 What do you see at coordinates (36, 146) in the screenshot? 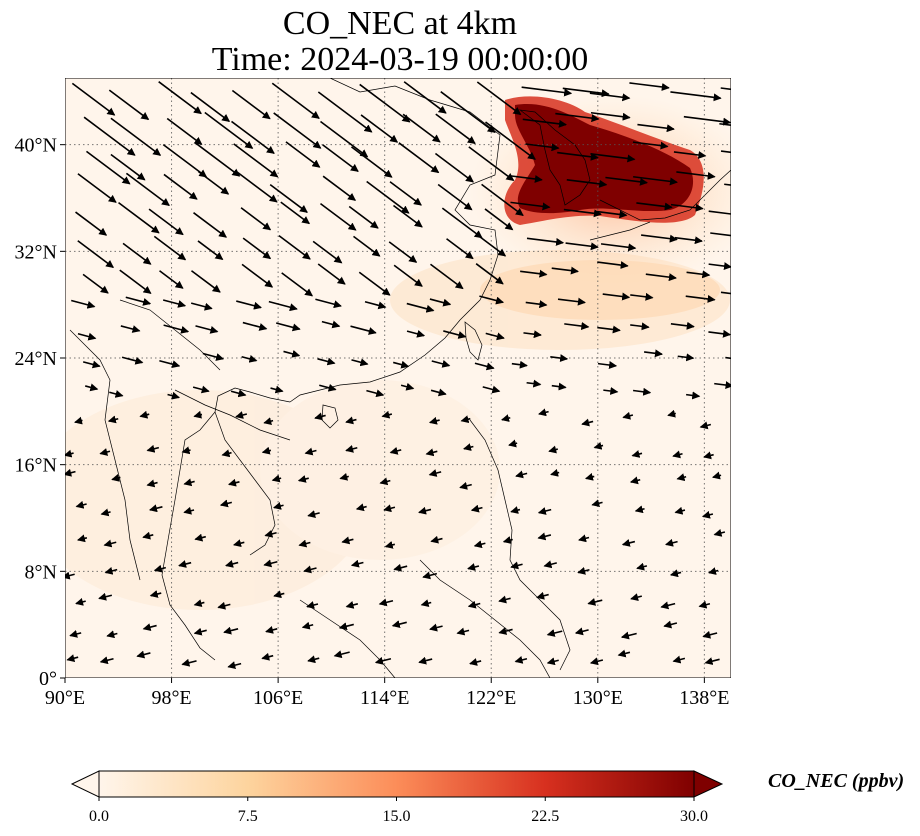
I see `y-tick-label: 40°N` at bounding box center [36, 146].